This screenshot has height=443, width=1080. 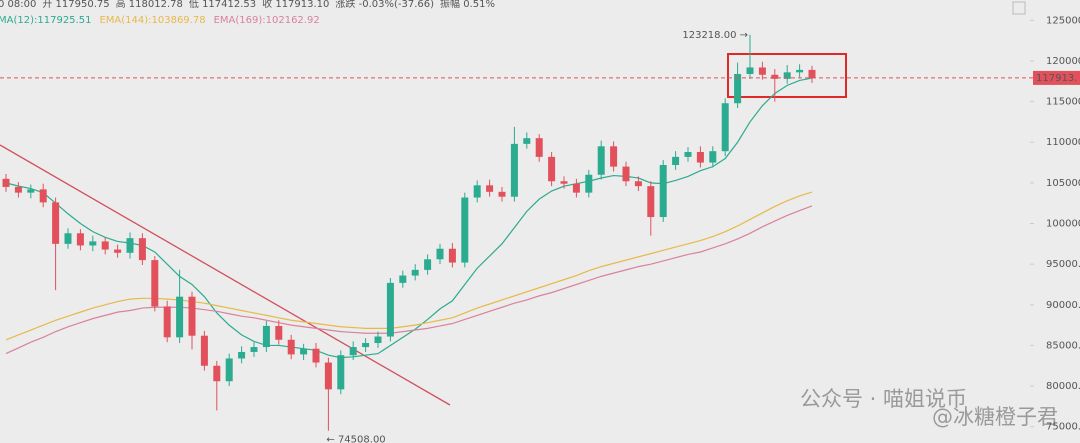 What do you see at coordinates (883, 399) in the screenshot?
I see `watermark: 公众号 · 喵姐说币` at bounding box center [883, 399].